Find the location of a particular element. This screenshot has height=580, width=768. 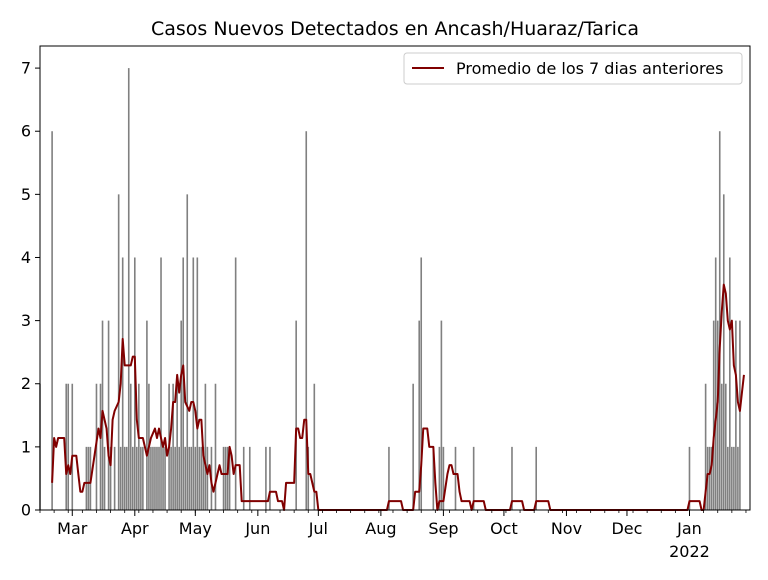

x-tick-label: Mar is located at coordinates (72, 528).